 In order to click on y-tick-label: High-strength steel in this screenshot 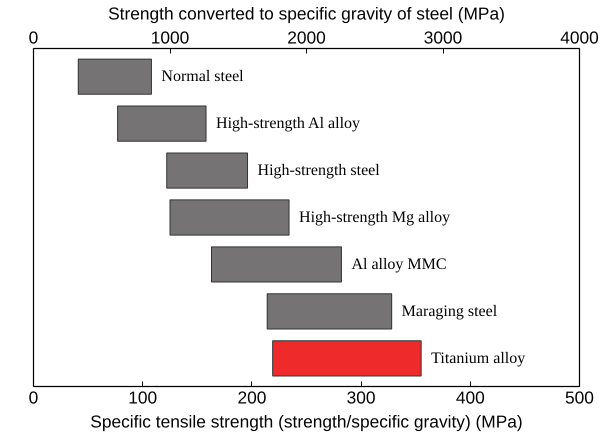, I will do `click(319, 171)`.